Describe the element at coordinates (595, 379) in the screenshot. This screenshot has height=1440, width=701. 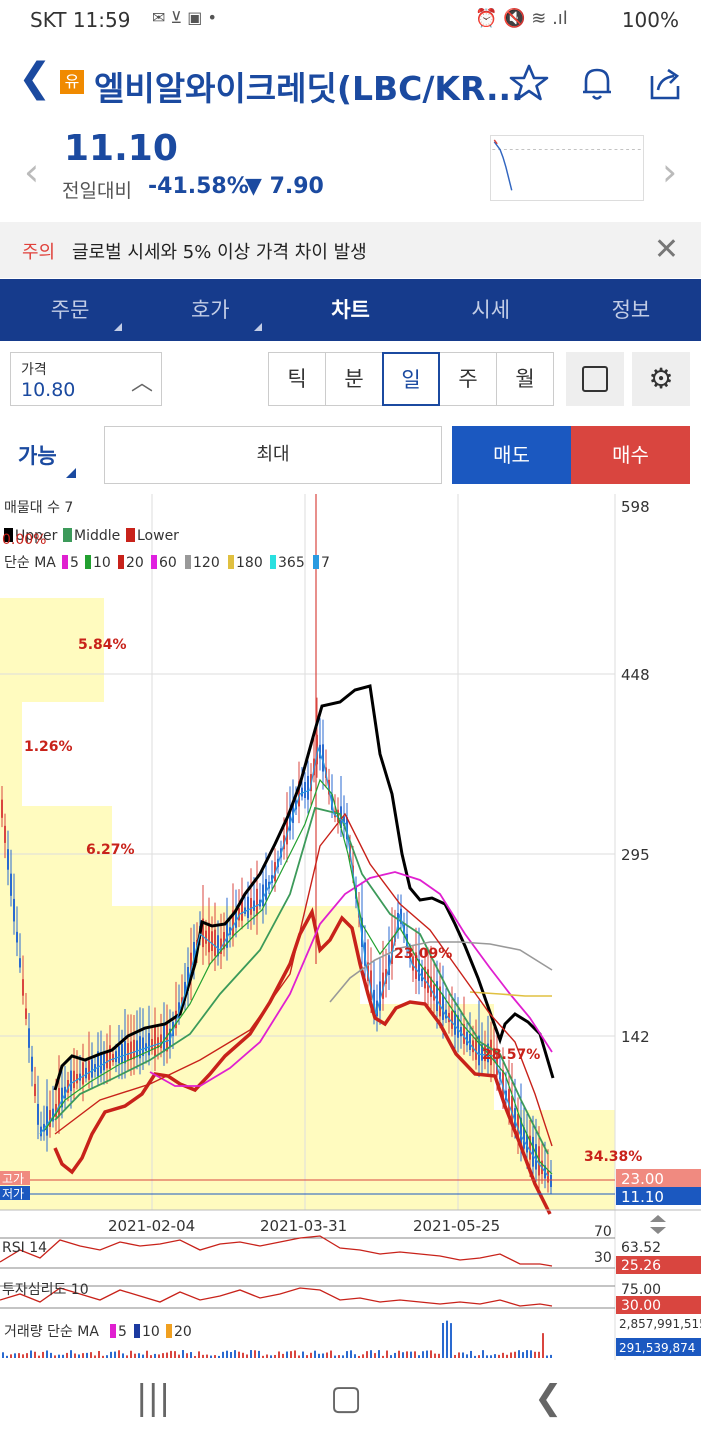
I see `fullscreen-button` at that location.